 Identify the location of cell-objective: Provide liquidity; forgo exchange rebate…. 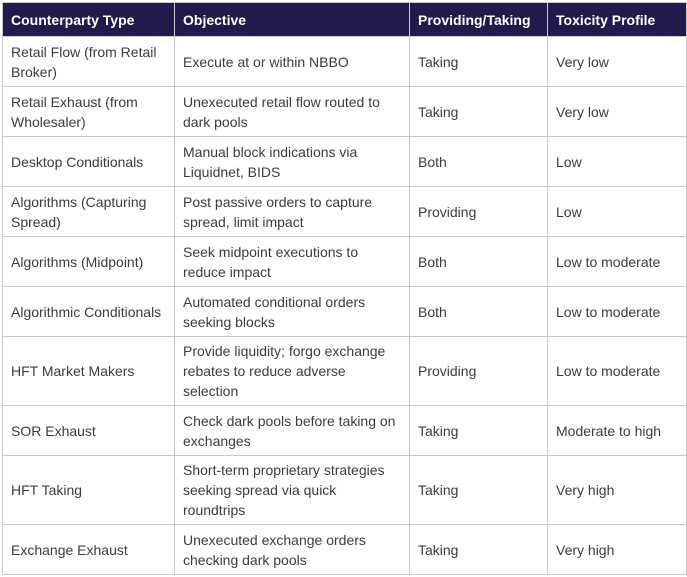
(292, 371).